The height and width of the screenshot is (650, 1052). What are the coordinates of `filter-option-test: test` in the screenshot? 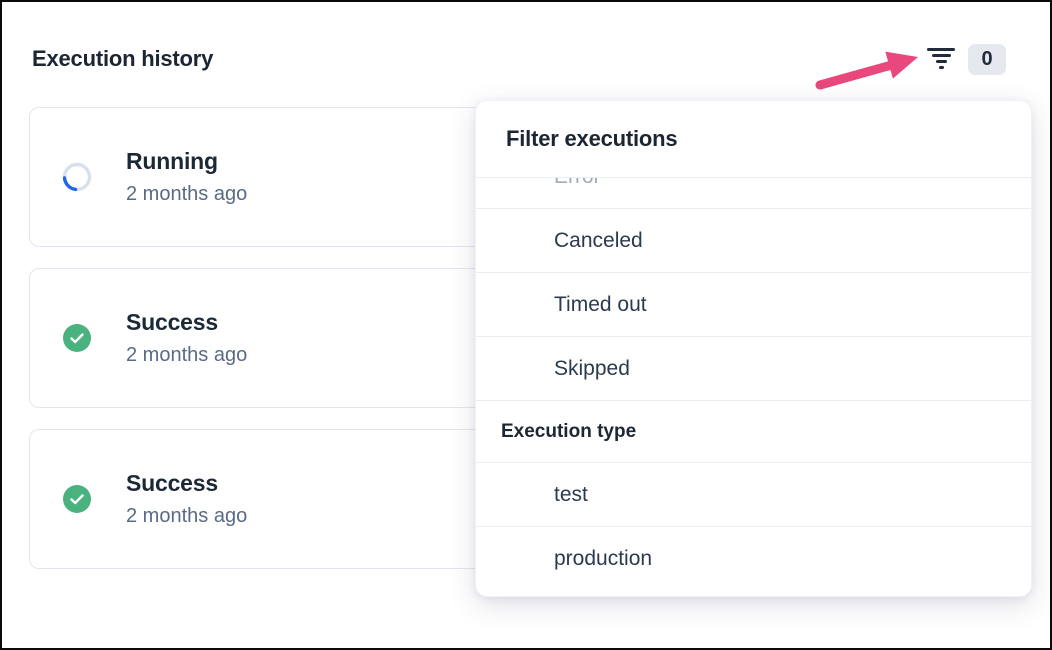 It's located at (753, 495).